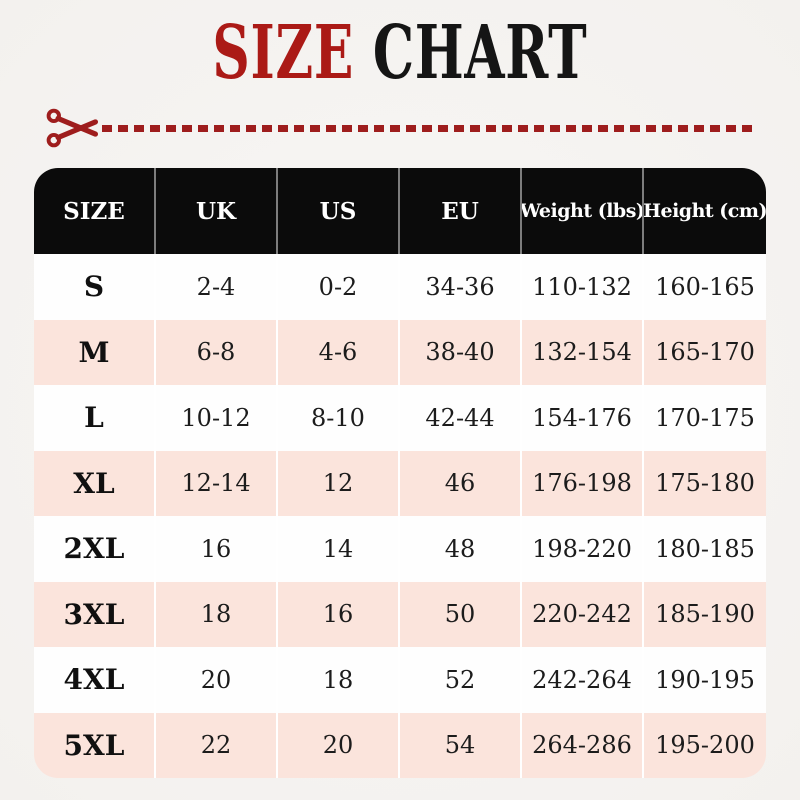 This screenshot has height=800, width=800. Describe the element at coordinates (583, 211) in the screenshot. I see `header-cell-weight-lbs: Weight (lbs)` at that location.